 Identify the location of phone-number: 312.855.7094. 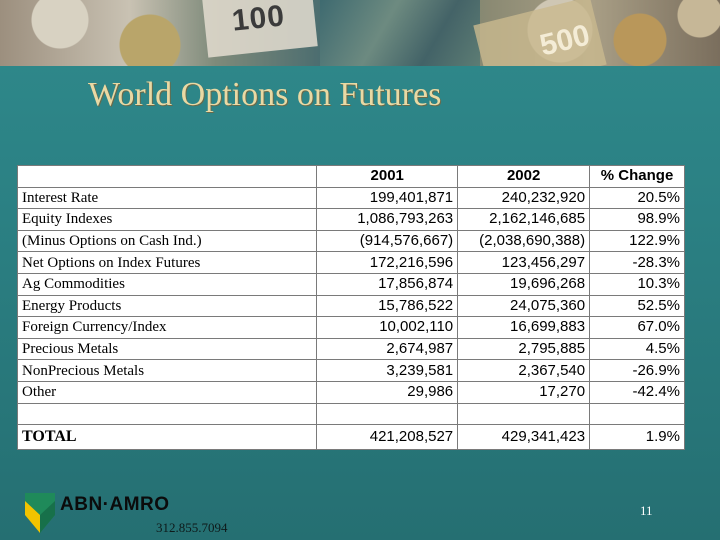
(192, 527).